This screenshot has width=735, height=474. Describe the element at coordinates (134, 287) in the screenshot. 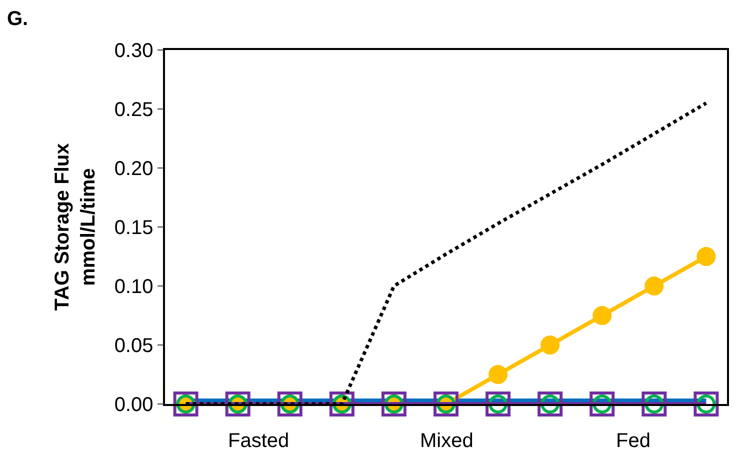

I see `y-tick-label: 0.10` at that location.